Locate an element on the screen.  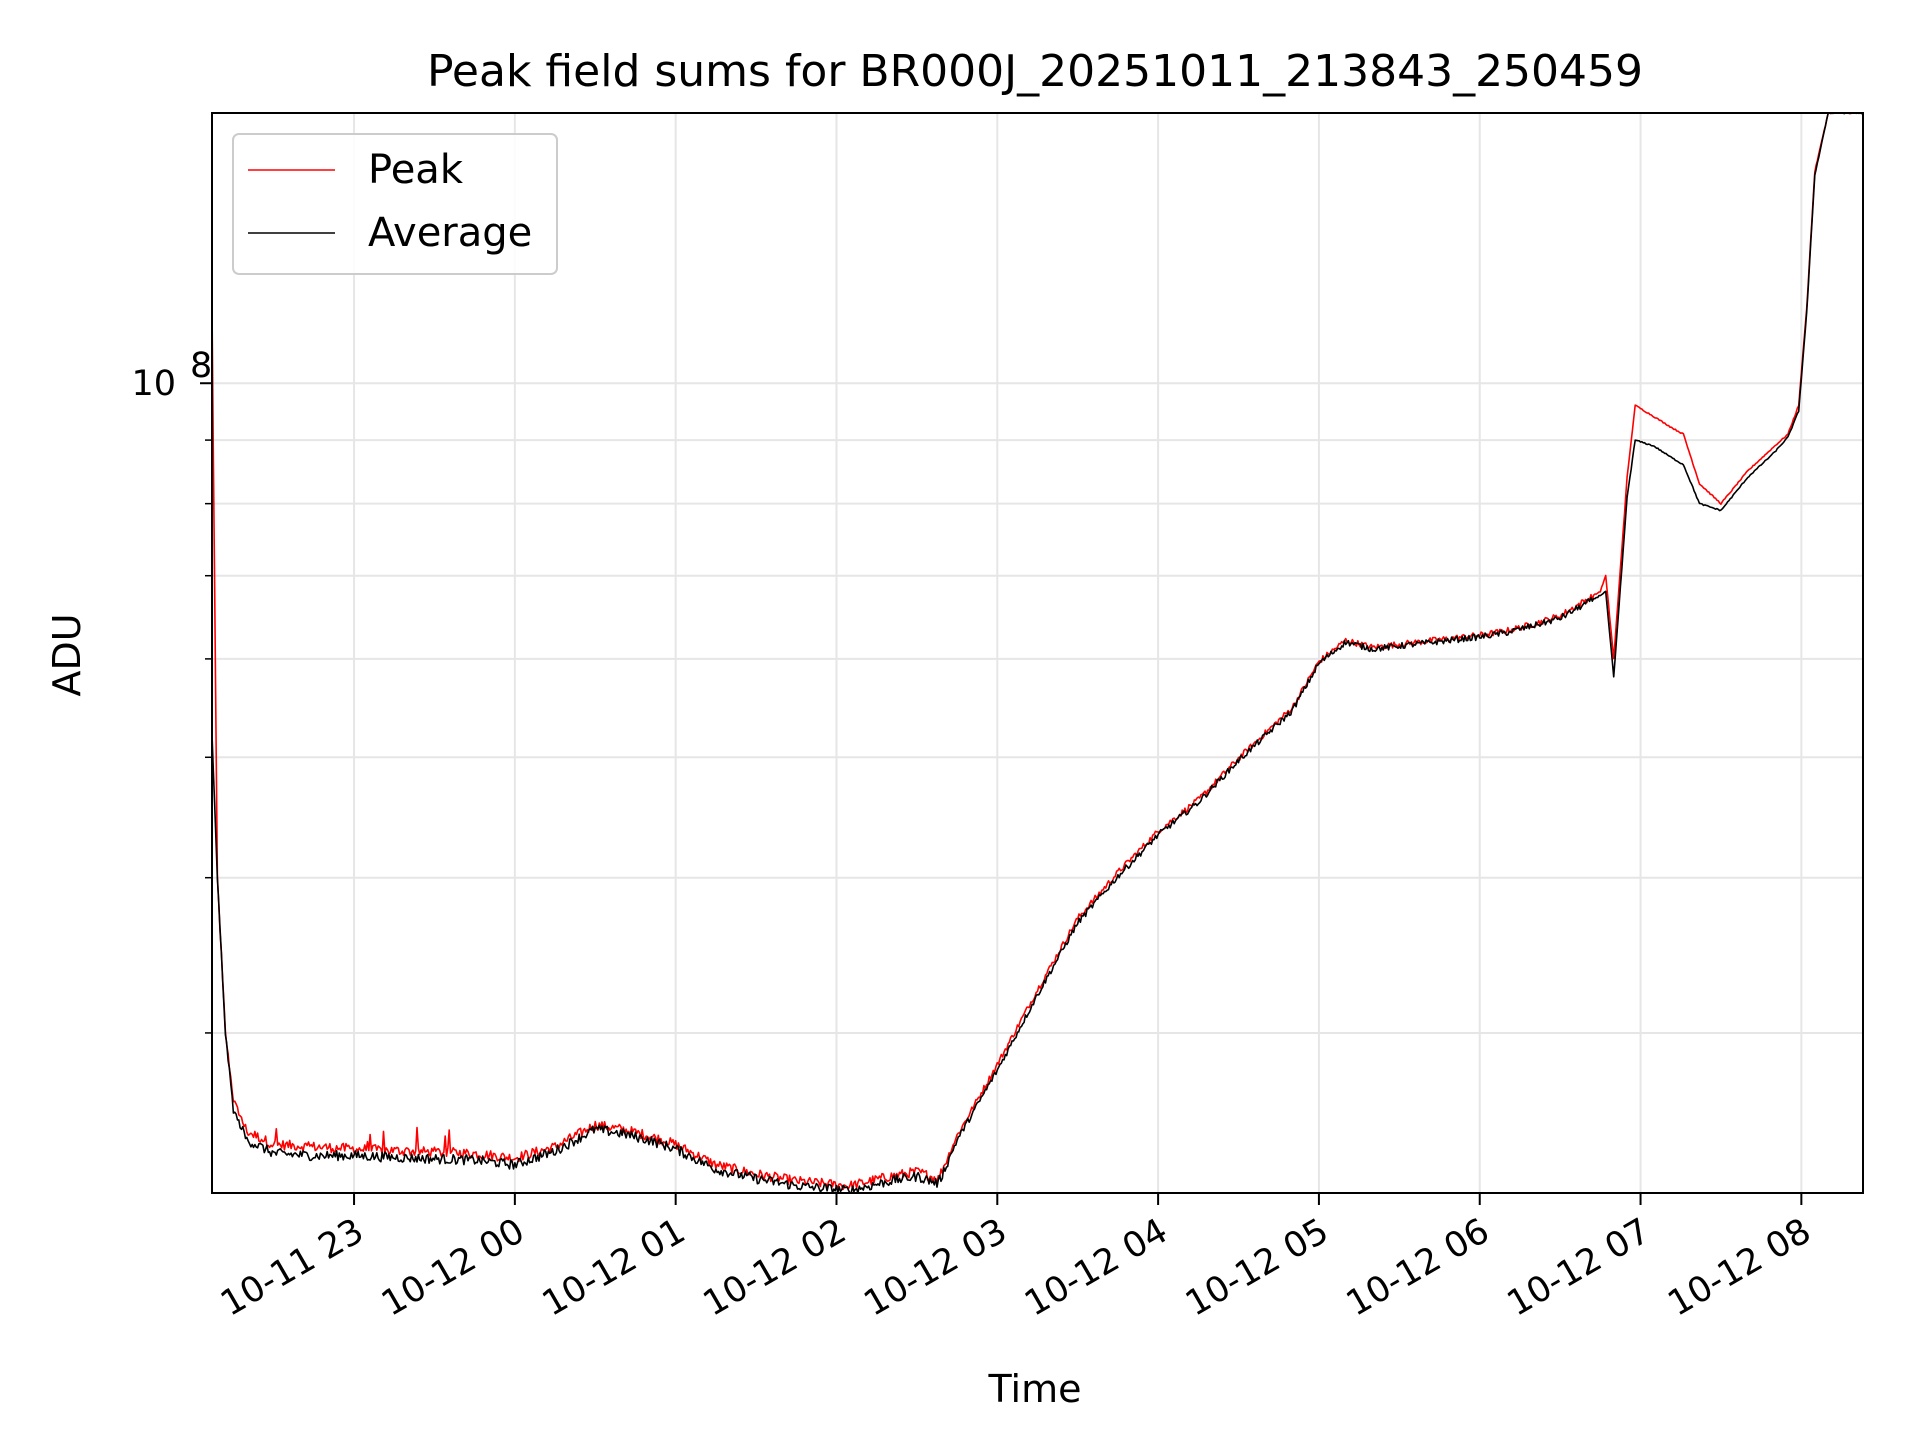
y-axis-label: ADU is located at coordinates (67, 654).